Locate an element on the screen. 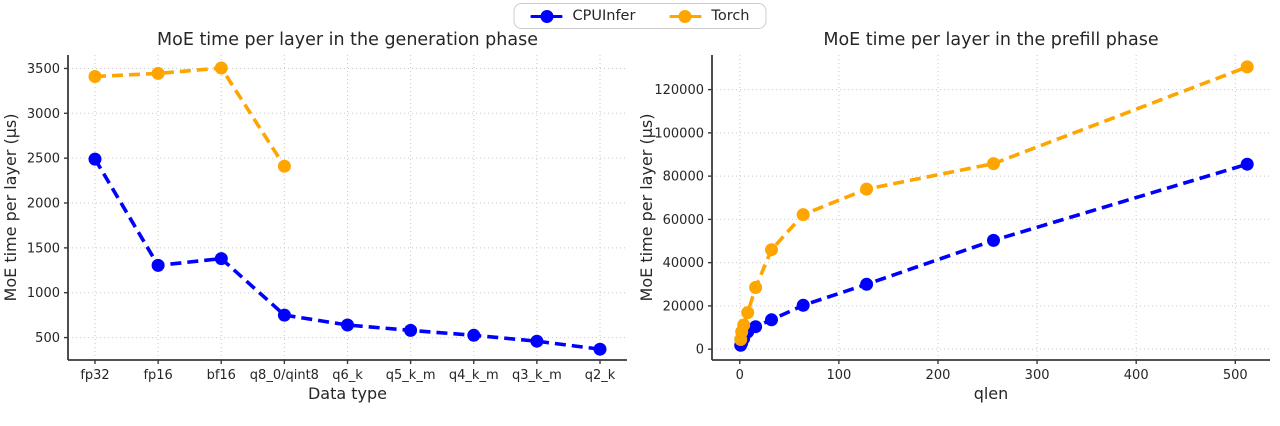  series-line-torch is located at coordinates (190, 117).